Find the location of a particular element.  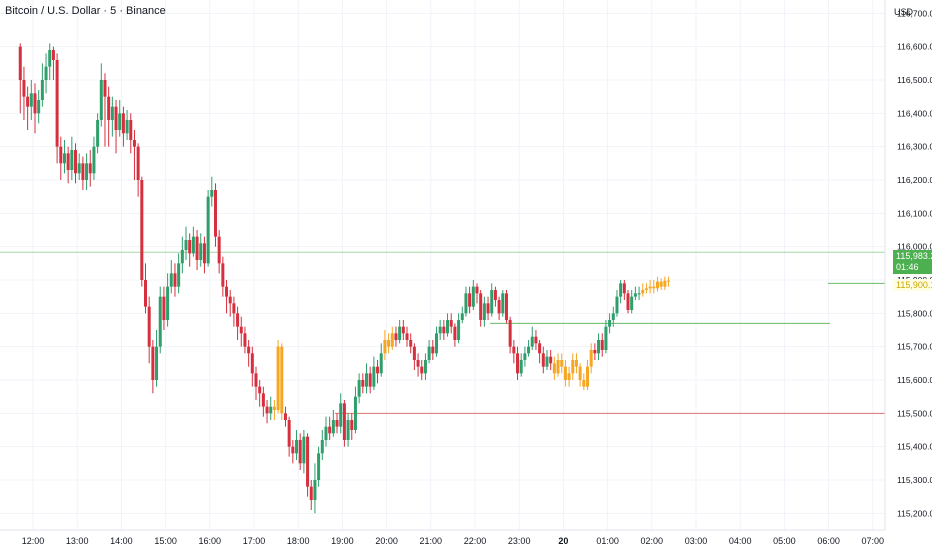

y-tick-label: 115,400.00 is located at coordinates (914, 447).